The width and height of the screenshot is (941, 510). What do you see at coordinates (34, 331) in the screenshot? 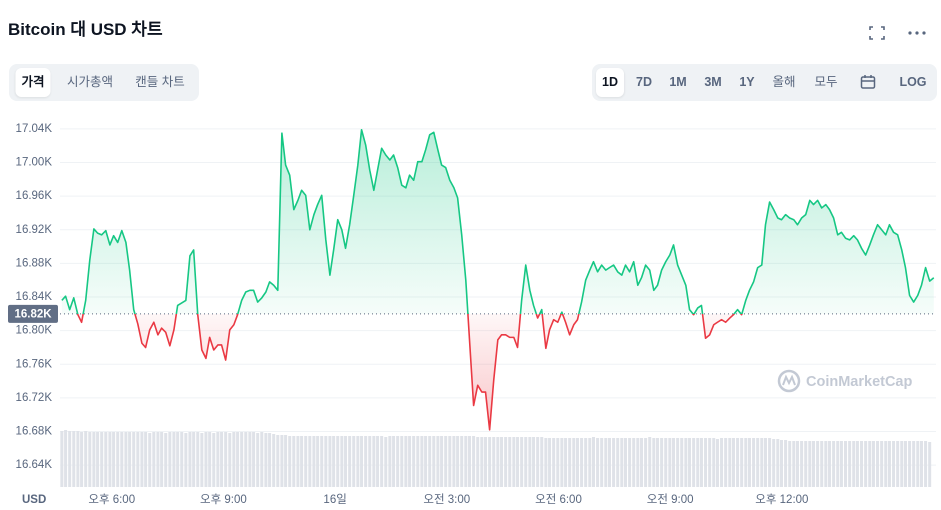
I see `y-tick-label: 16.80K` at bounding box center [34, 331].